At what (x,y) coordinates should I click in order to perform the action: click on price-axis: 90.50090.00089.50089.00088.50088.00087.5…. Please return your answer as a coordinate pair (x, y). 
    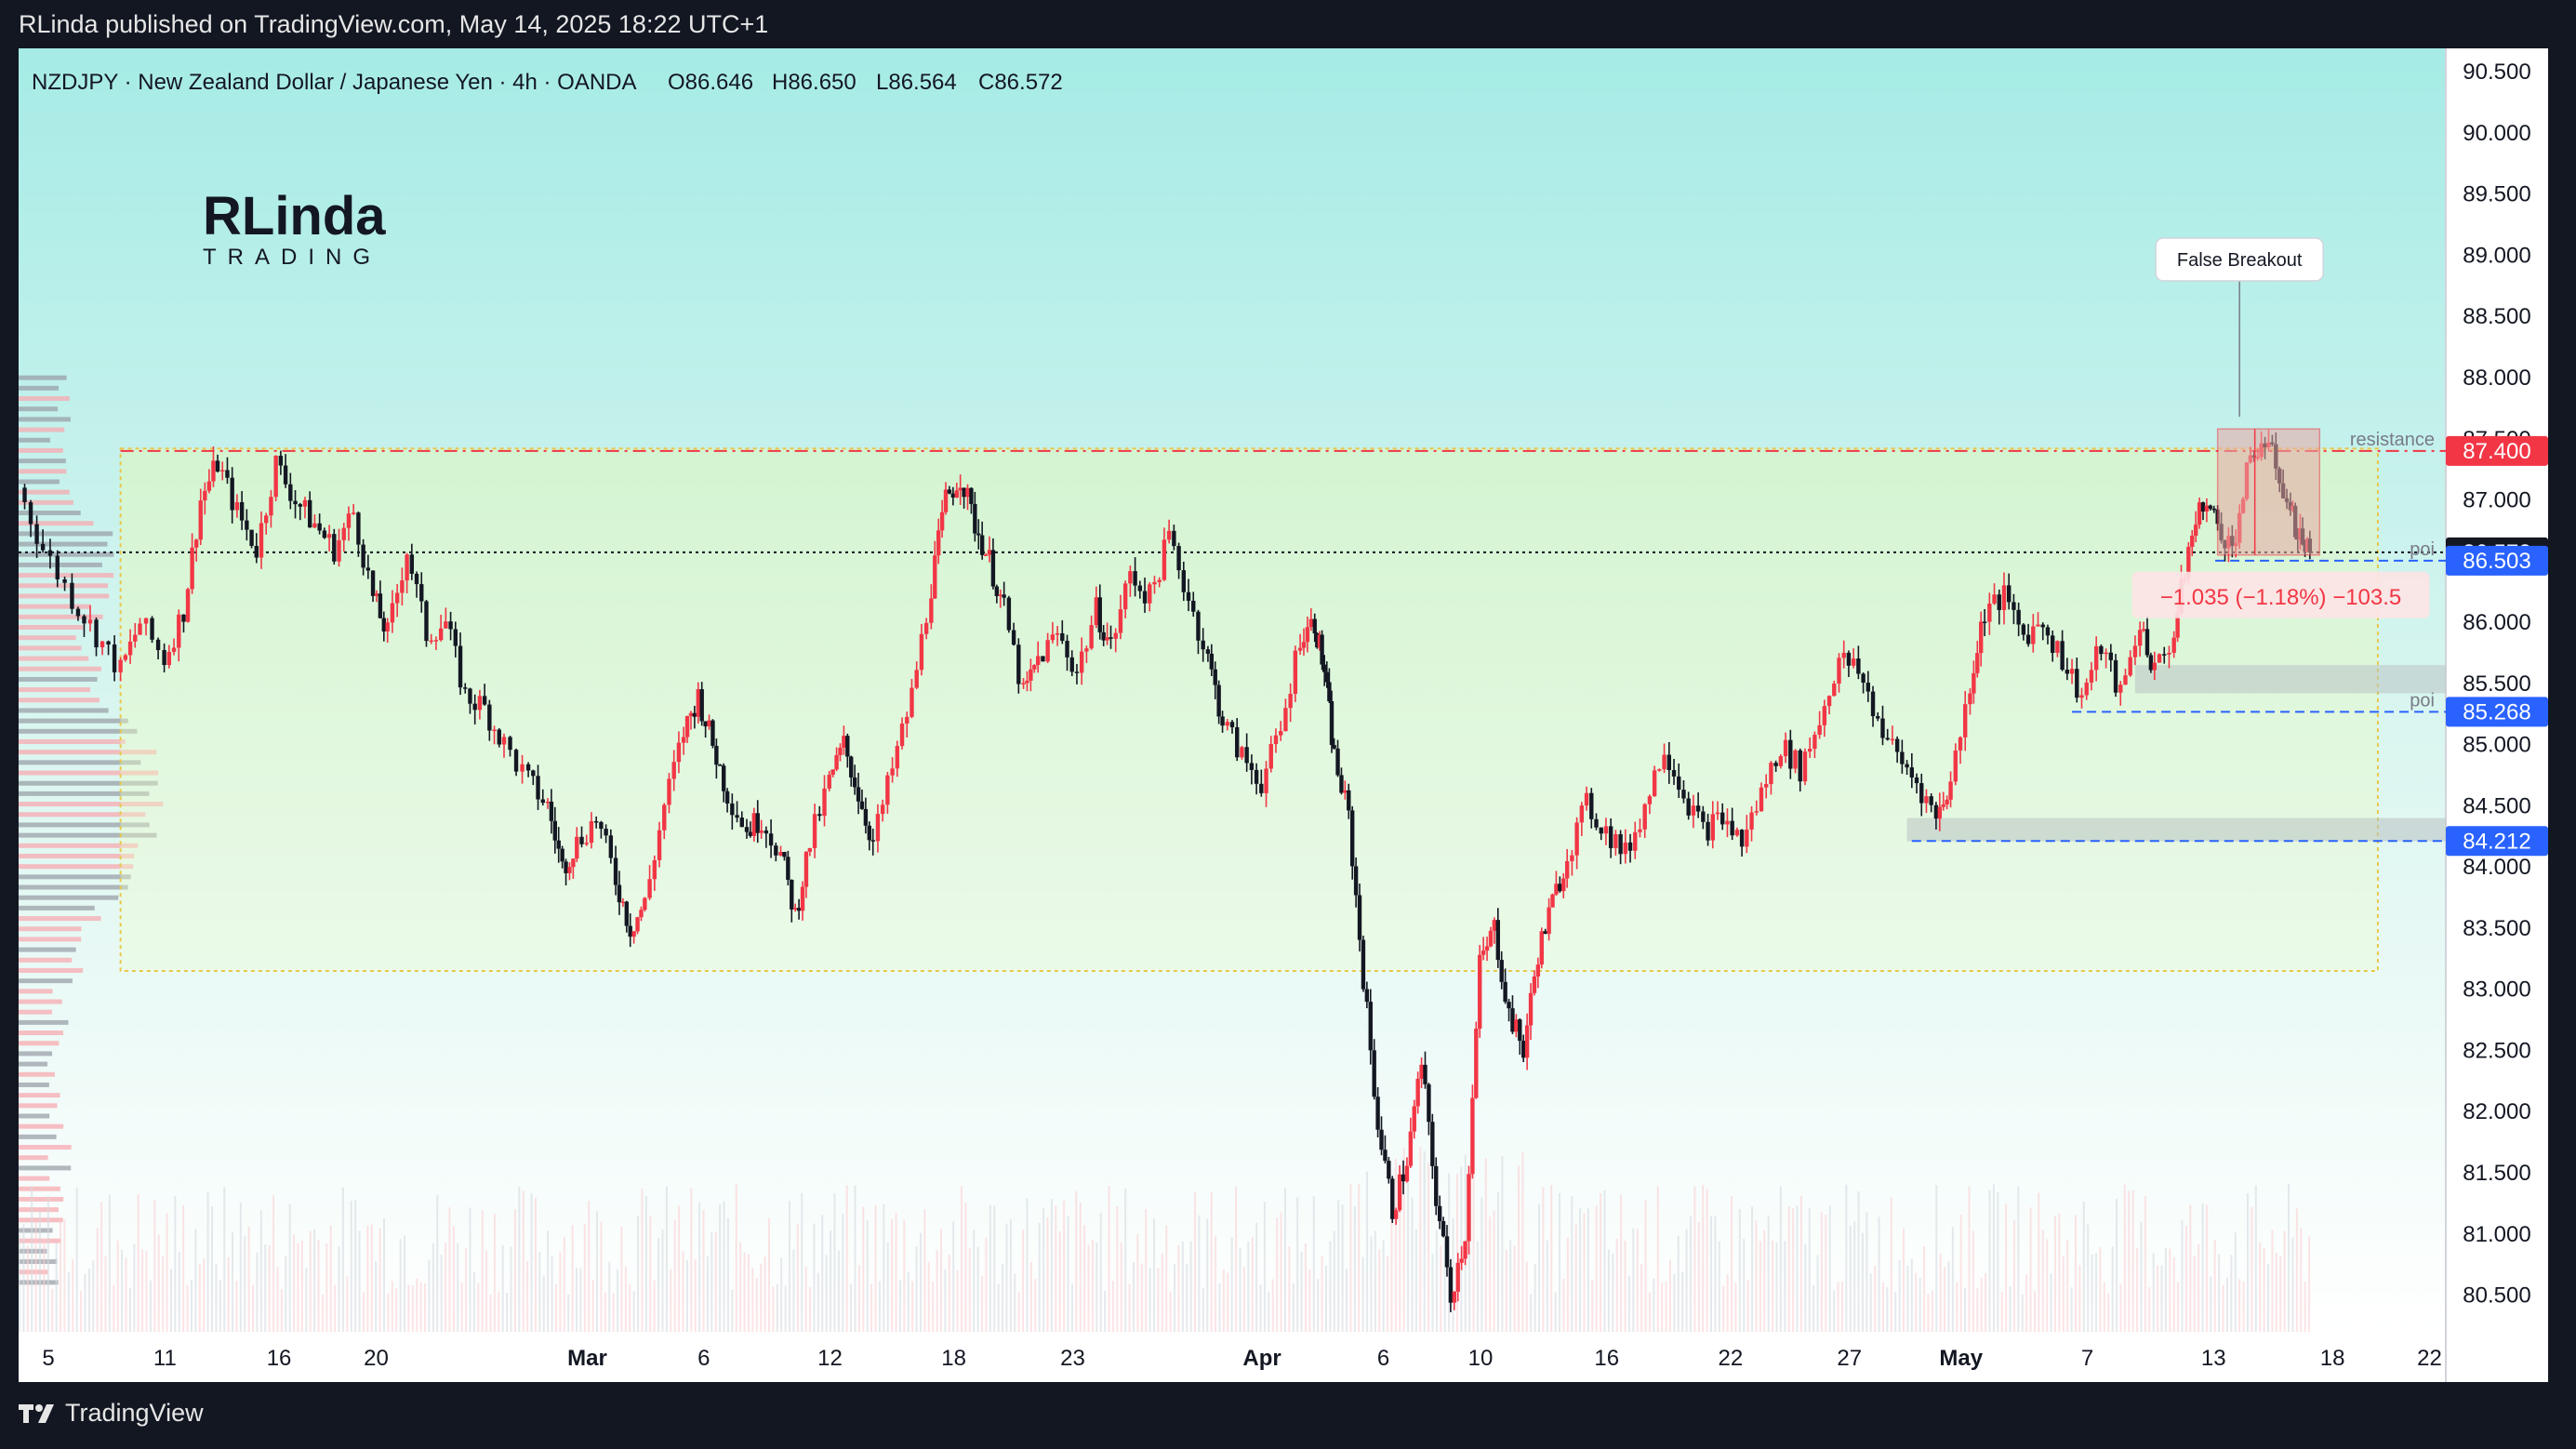
    Looking at the image, I should click on (2496, 684).